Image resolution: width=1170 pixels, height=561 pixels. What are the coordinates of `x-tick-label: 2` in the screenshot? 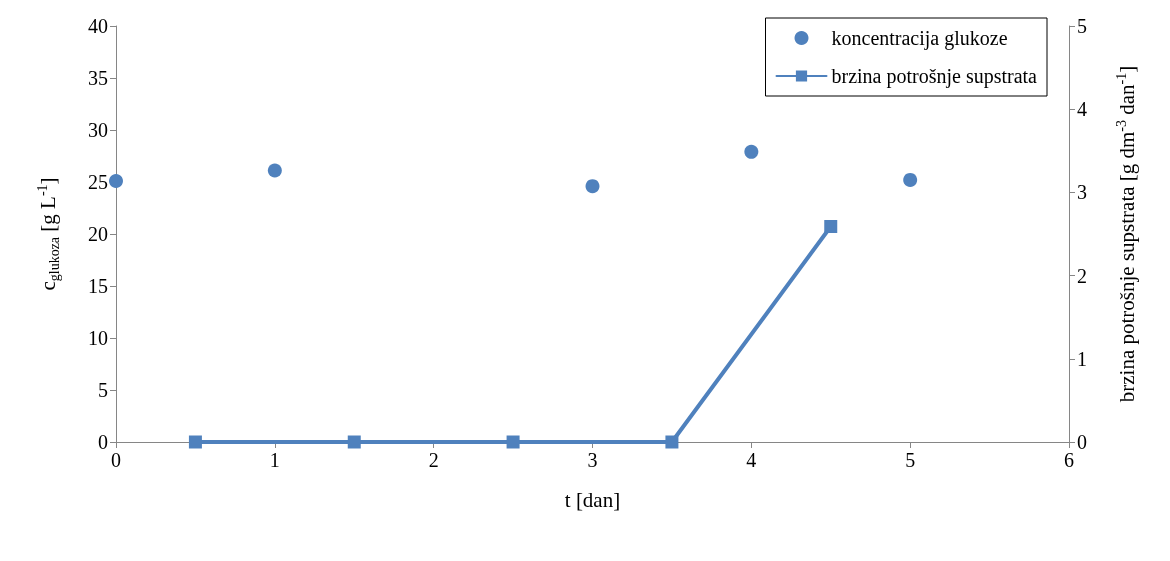 It's located at (433, 460).